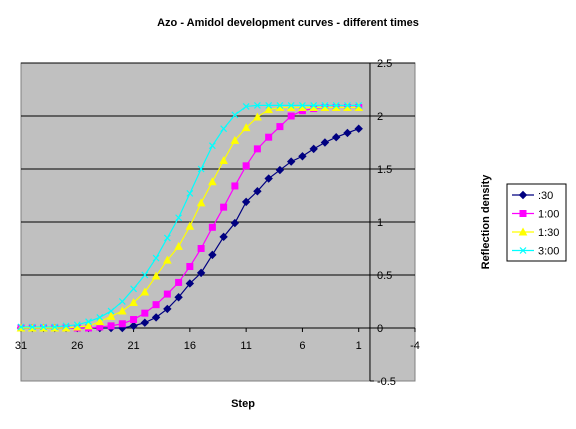 This screenshot has height=429, width=576. I want to click on y-tick-label: 2.5, so click(384, 64).